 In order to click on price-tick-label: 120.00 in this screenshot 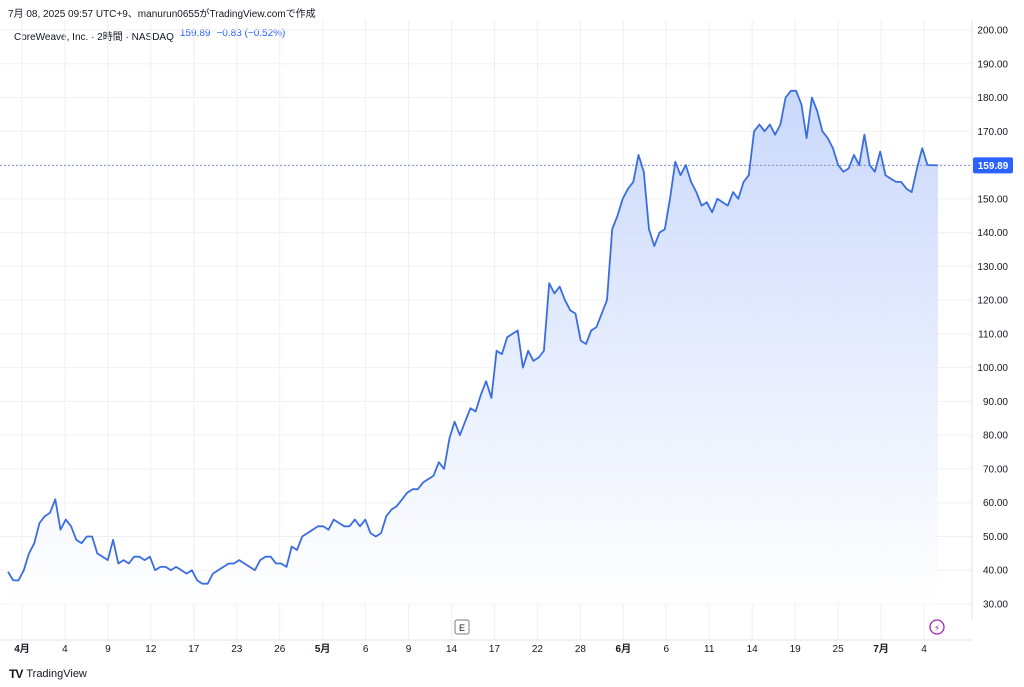, I will do `click(992, 301)`.